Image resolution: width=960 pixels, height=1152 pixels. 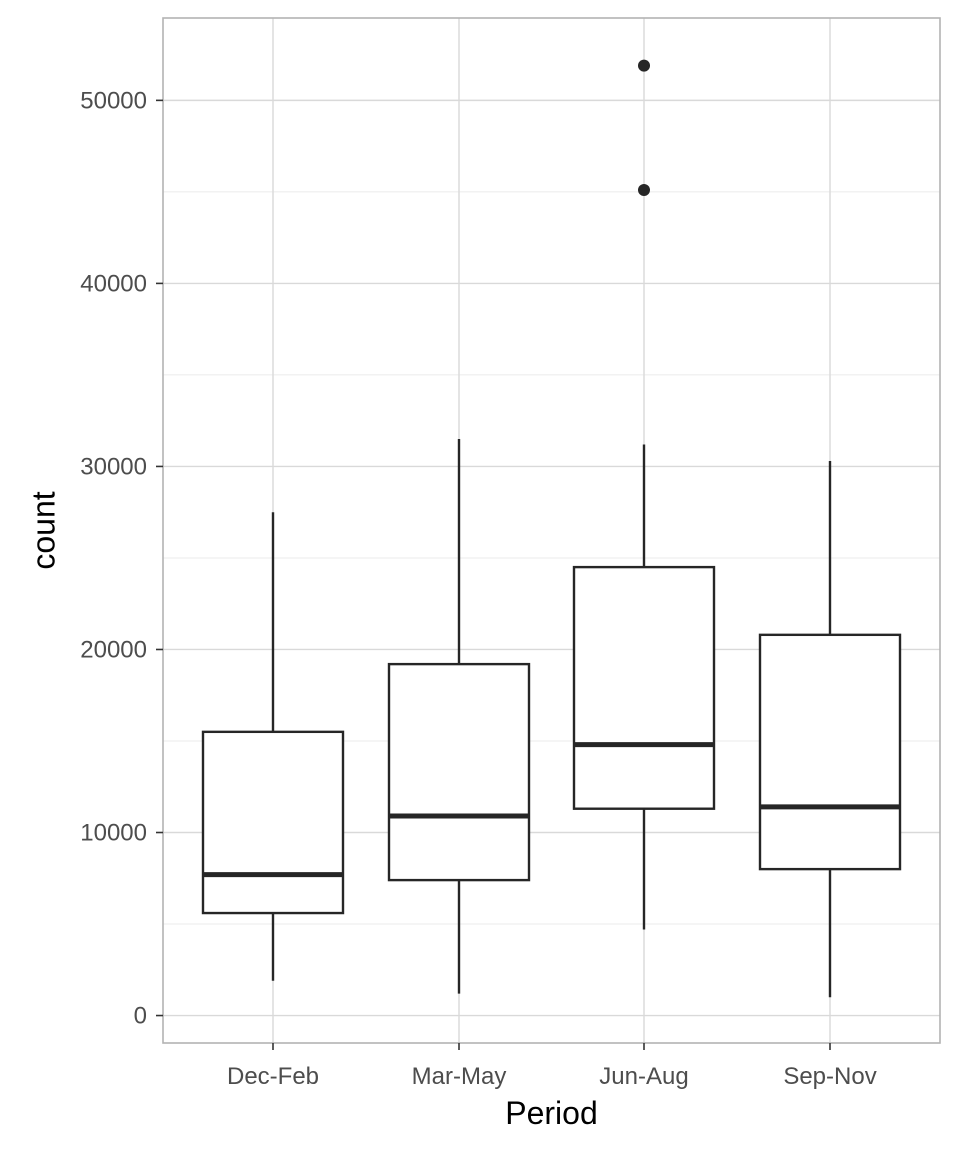 I want to click on x-tick-label: Sep-Nov, so click(x=829, y=1076).